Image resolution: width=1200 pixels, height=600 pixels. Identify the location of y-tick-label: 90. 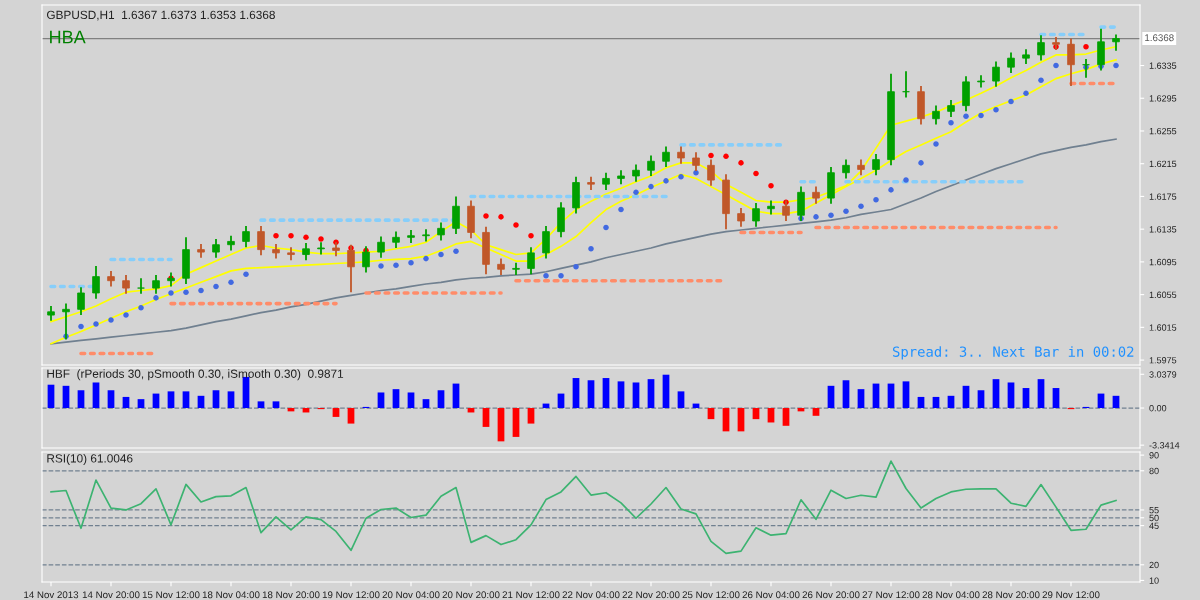
(1154, 455).